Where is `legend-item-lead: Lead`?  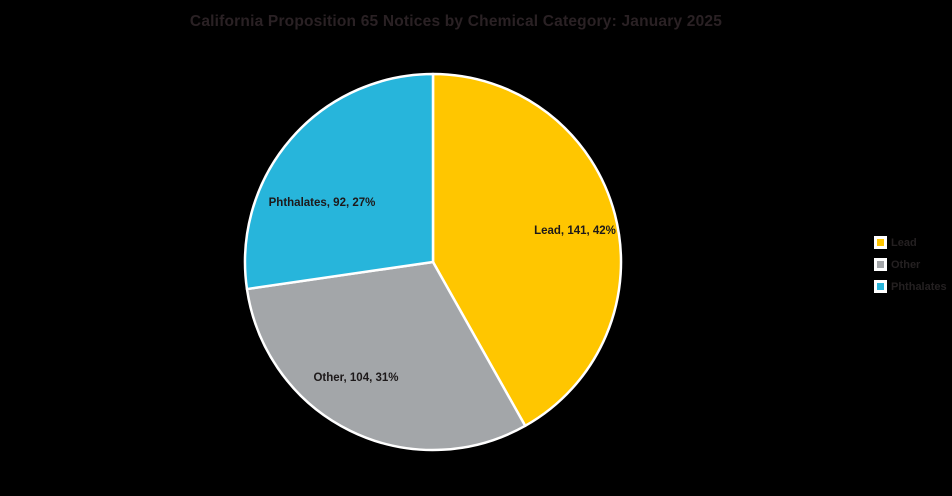 legend-item-lead: Lead is located at coordinates (910, 242).